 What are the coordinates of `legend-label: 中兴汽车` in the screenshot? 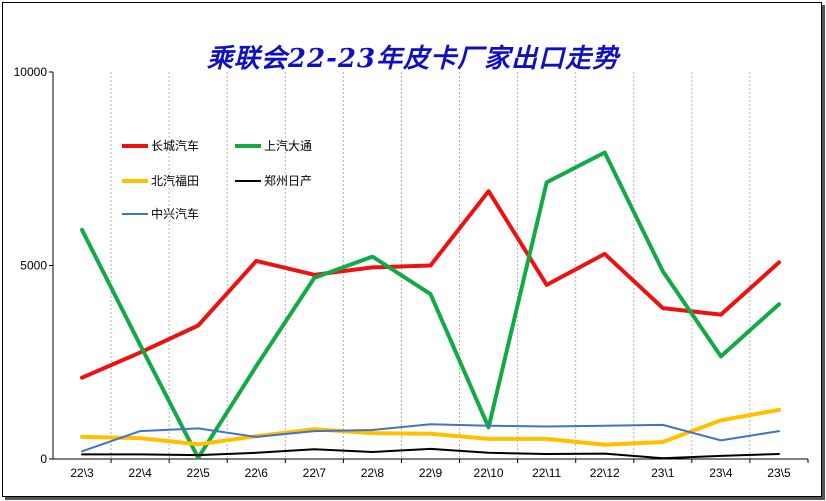 It's located at (175, 213).